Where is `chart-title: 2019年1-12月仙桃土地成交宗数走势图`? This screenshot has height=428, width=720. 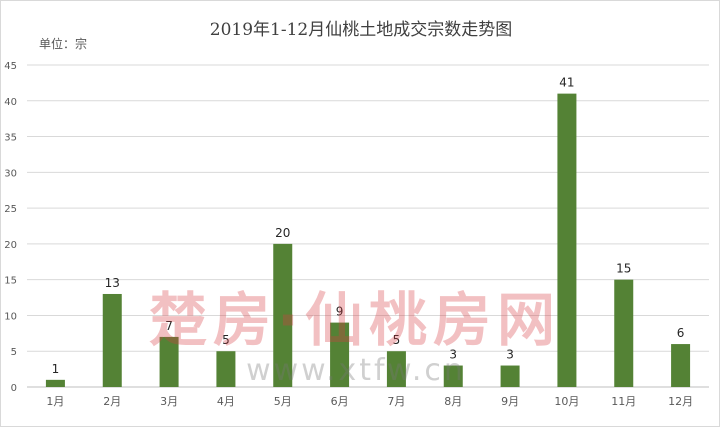
chart-title: 2019年1-12月仙桃土地成交宗数走势图 is located at coordinates (361, 30).